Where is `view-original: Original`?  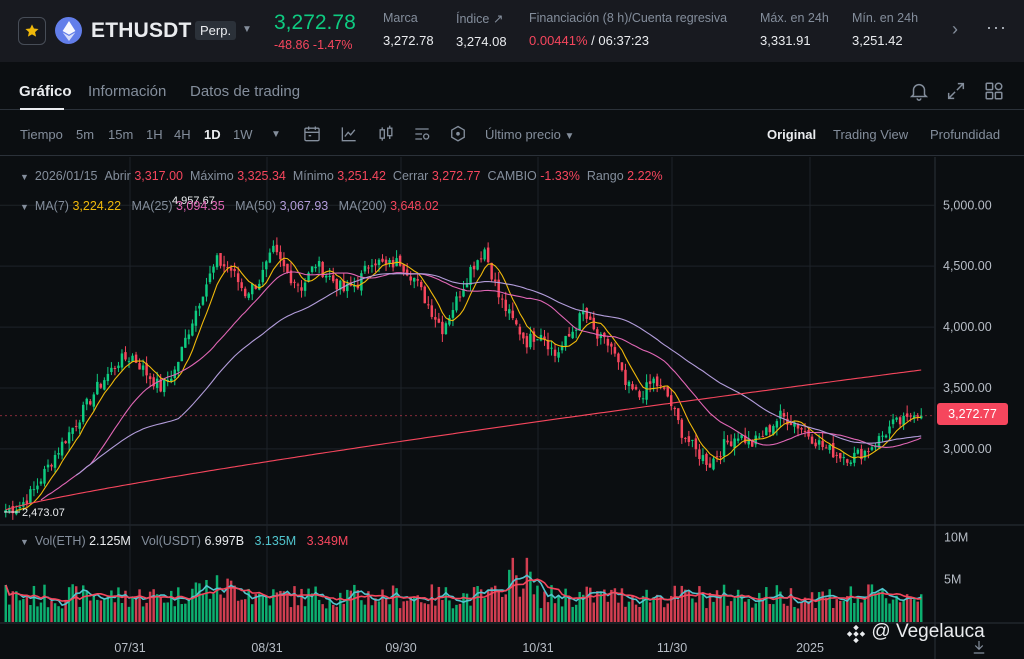 view-original: Original is located at coordinates (792, 134).